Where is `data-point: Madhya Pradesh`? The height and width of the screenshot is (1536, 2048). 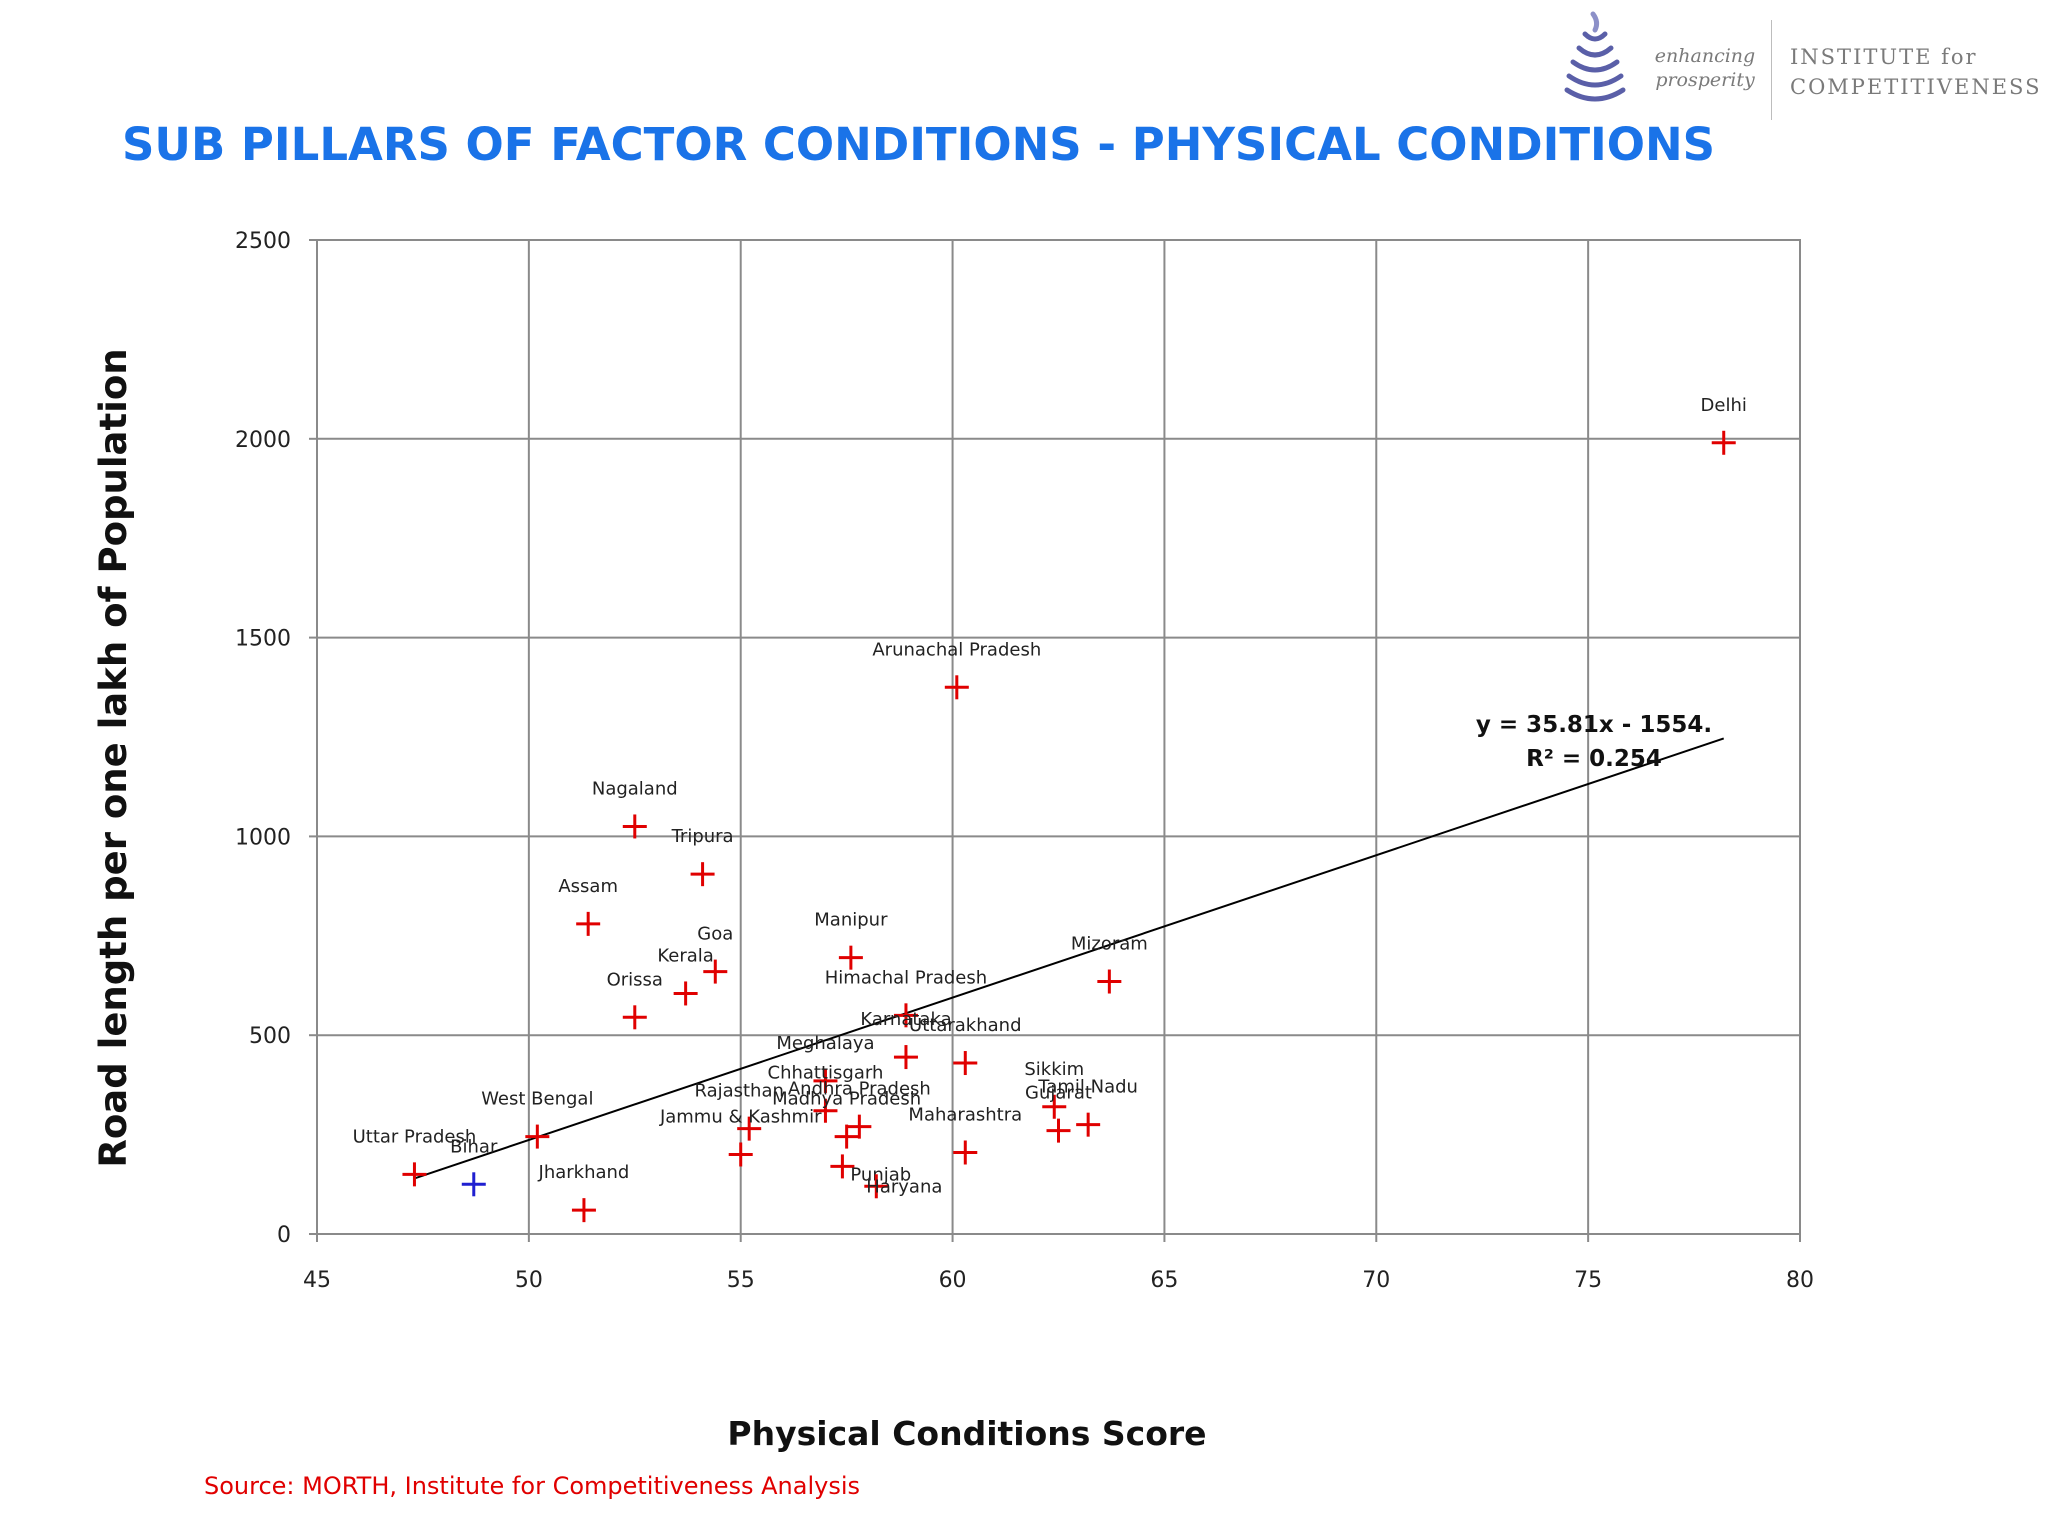
data-point: Madhya Pradesh is located at coordinates (846, 1119).